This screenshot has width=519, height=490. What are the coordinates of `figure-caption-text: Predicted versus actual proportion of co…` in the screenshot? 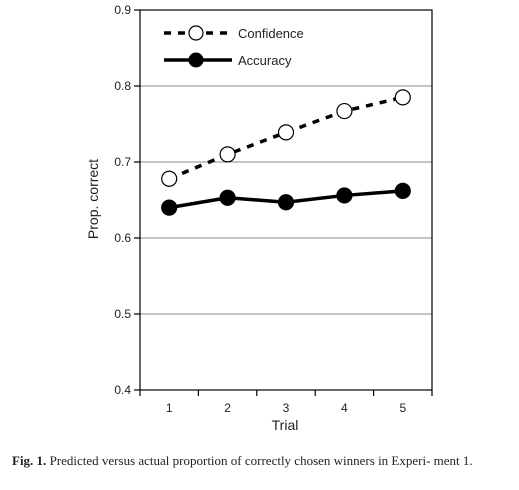 It's located at (259, 460).